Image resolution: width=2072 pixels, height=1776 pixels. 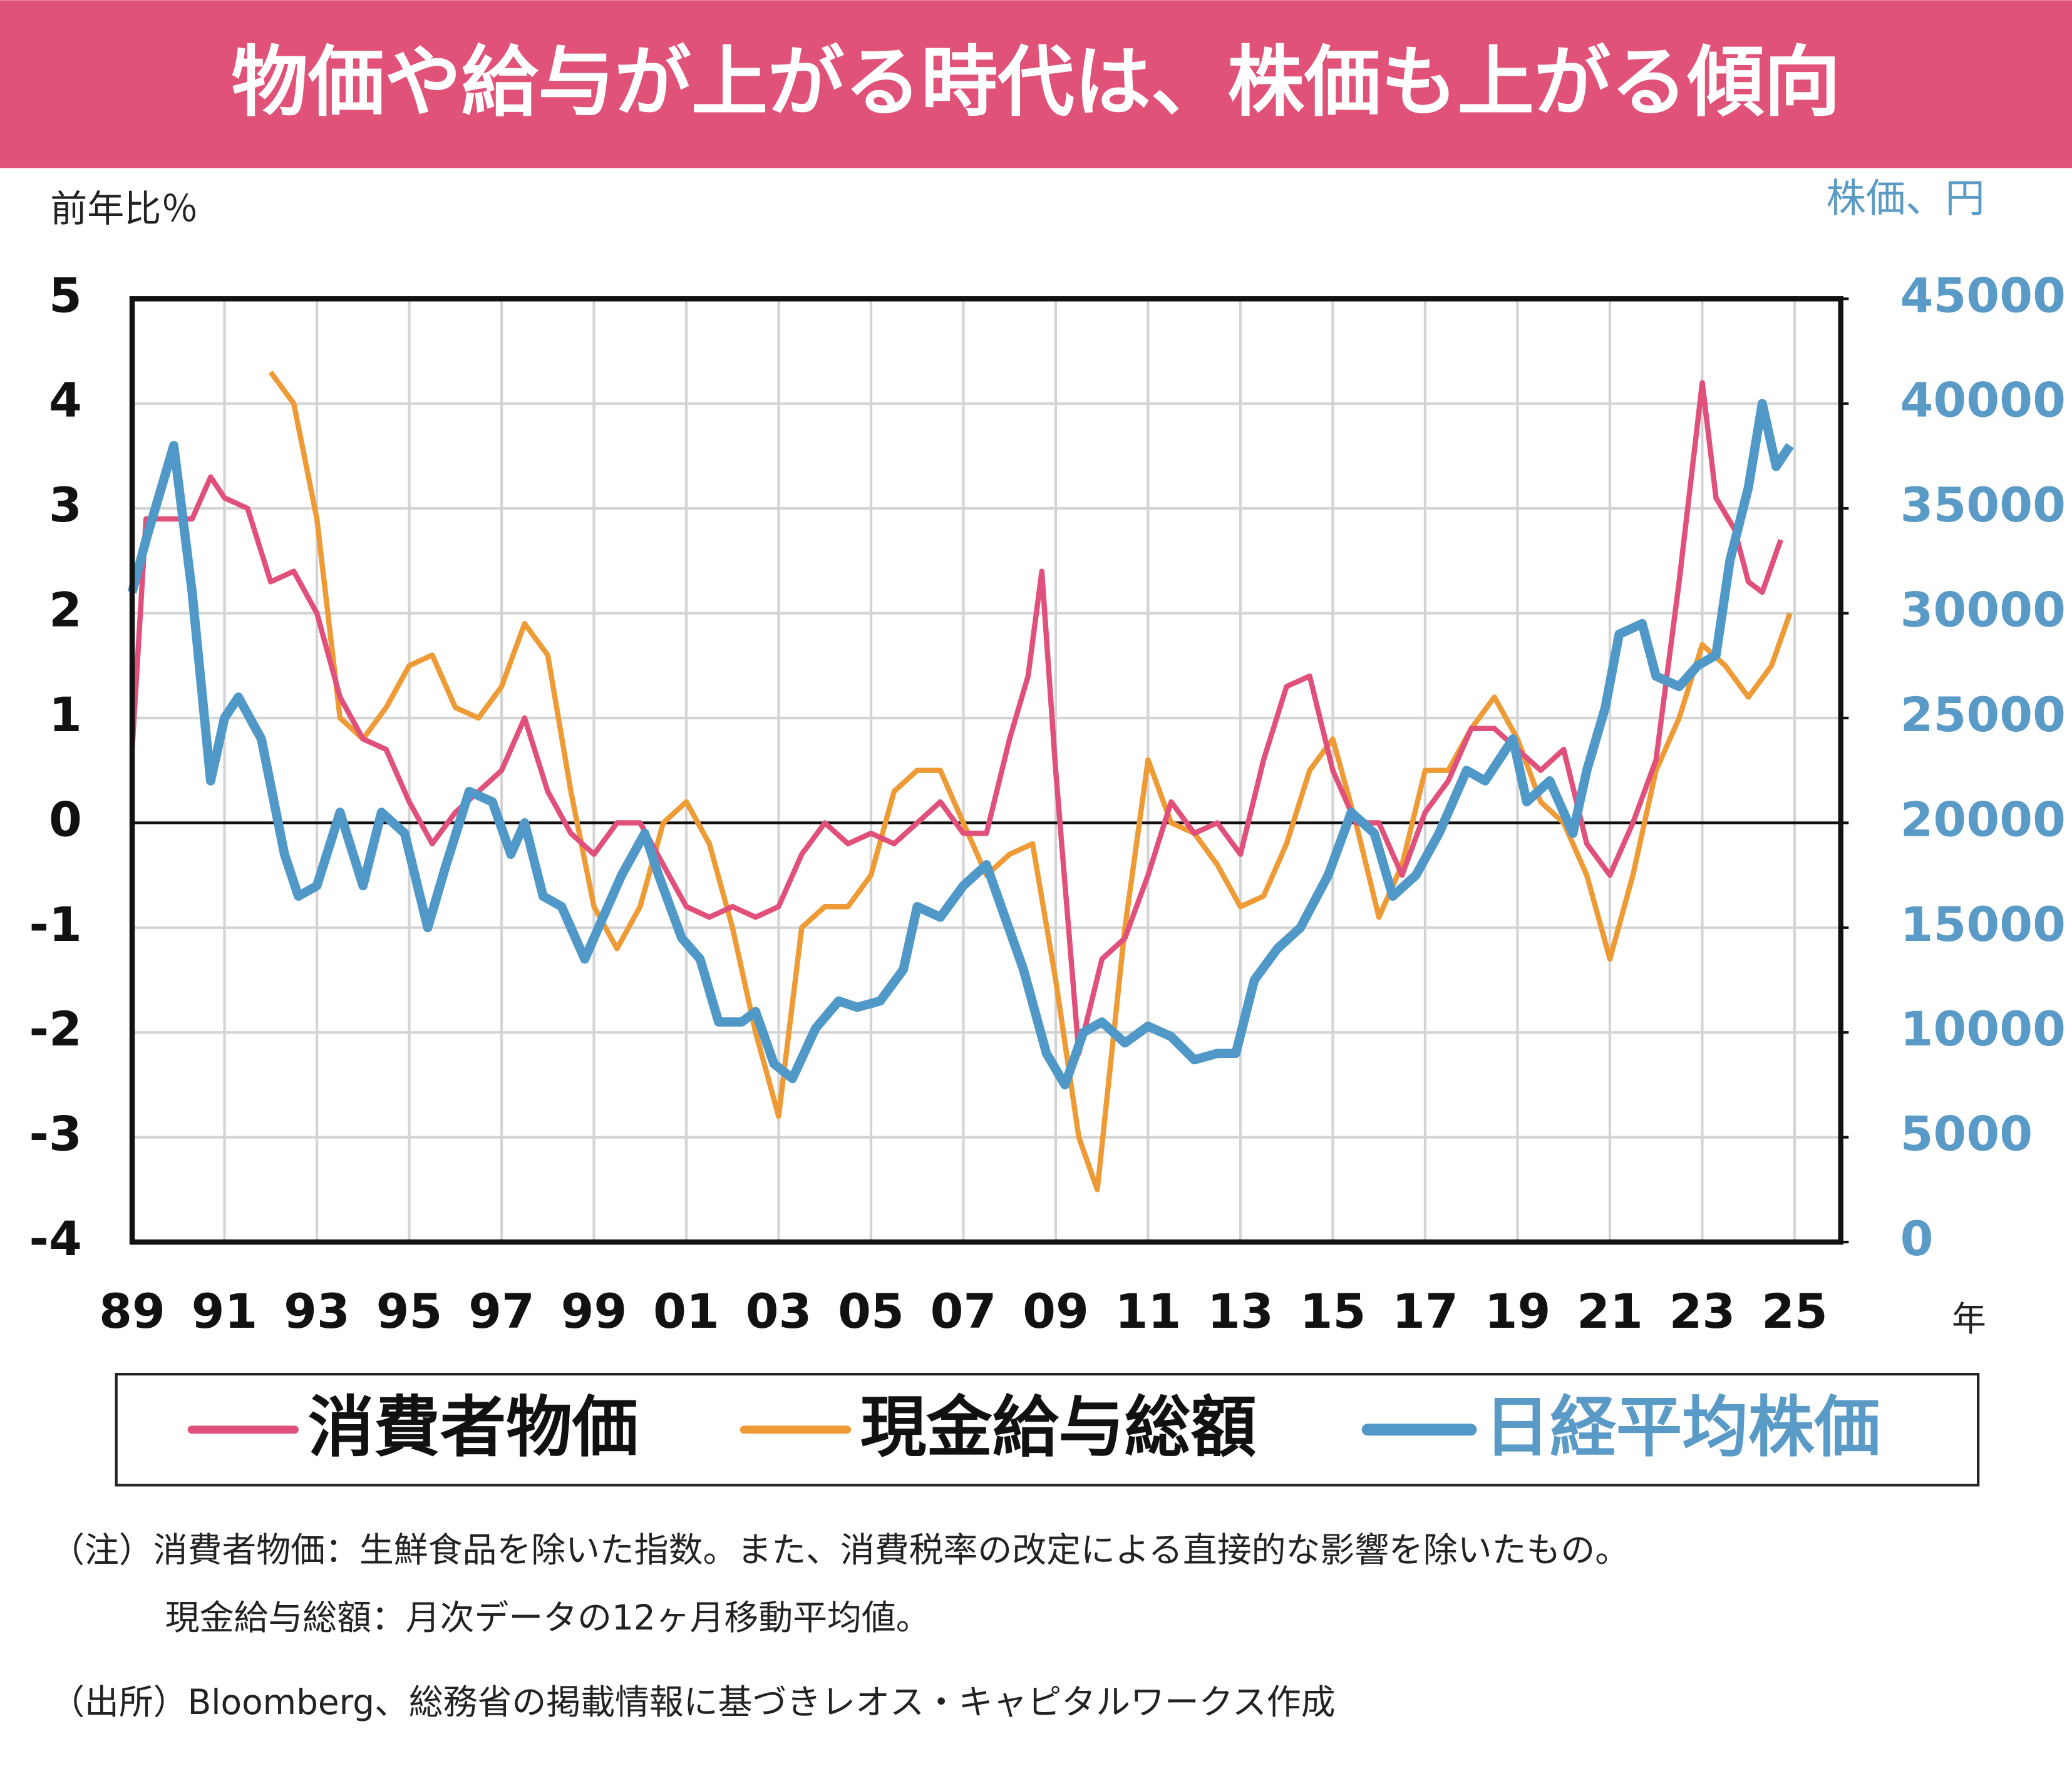 I want to click on x-tick-label: 17, so click(x=1425, y=1311).